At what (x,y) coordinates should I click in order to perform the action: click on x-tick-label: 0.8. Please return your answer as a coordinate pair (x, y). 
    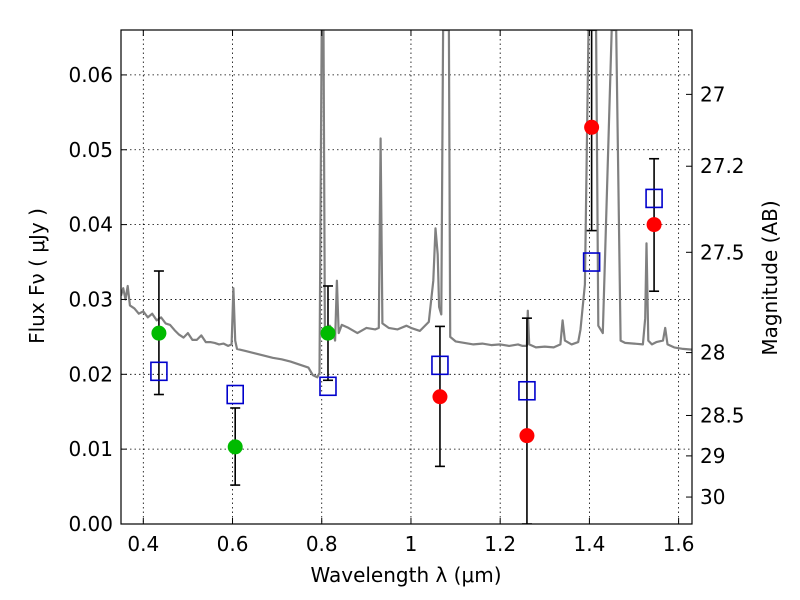
    Looking at the image, I should click on (322, 544).